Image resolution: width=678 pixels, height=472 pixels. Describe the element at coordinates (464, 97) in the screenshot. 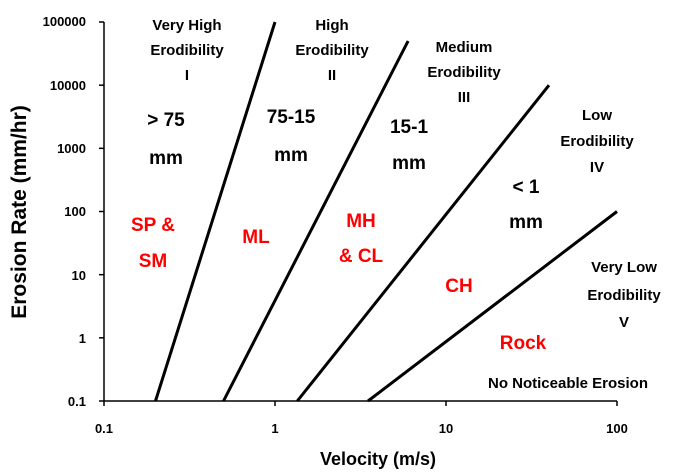

I see `zone-label-line: III` at that location.